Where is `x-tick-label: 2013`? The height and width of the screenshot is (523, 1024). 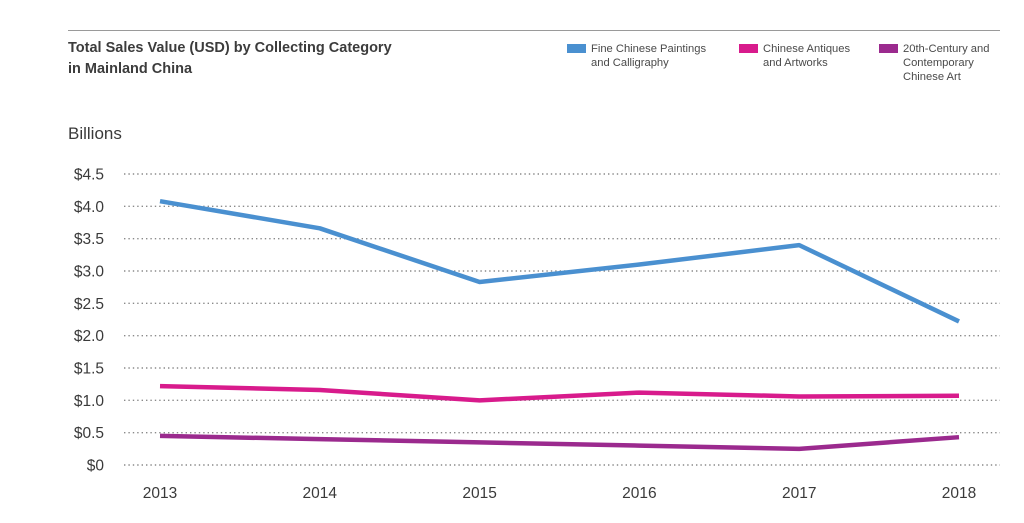 x-tick-label: 2013 is located at coordinates (160, 493).